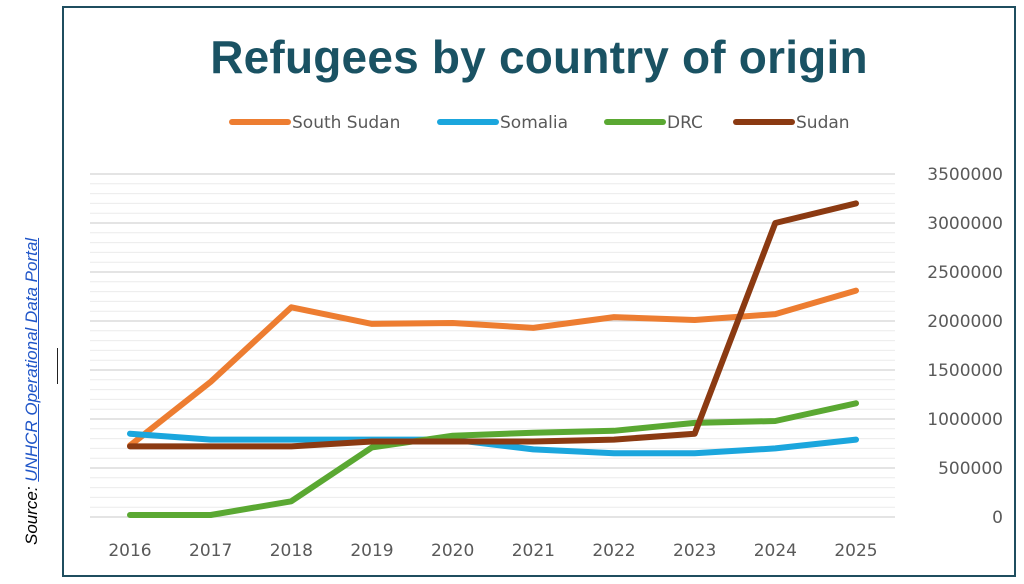  Describe the element at coordinates (533, 551) in the screenshot. I see `x-tick-label: 2021` at that location.